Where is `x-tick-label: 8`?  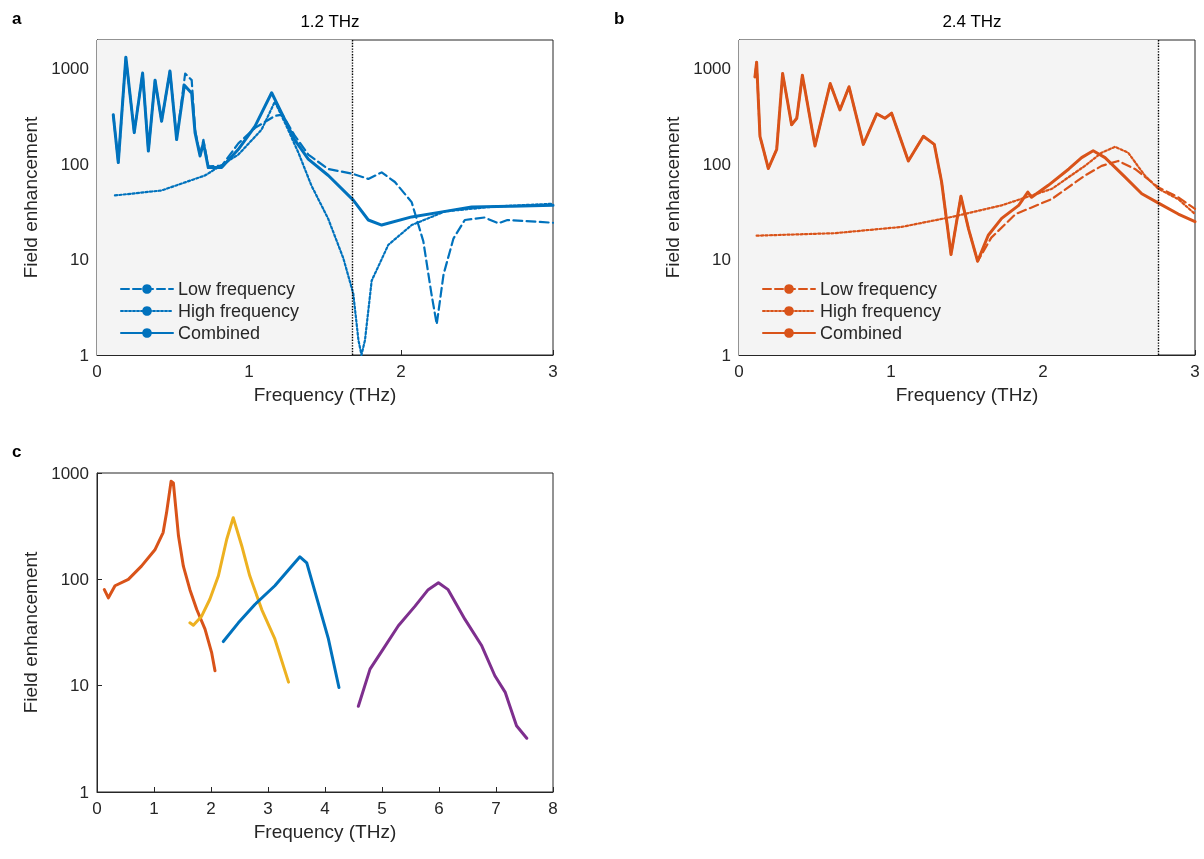 x-tick-label: 8 is located at coordinates (553, 808).